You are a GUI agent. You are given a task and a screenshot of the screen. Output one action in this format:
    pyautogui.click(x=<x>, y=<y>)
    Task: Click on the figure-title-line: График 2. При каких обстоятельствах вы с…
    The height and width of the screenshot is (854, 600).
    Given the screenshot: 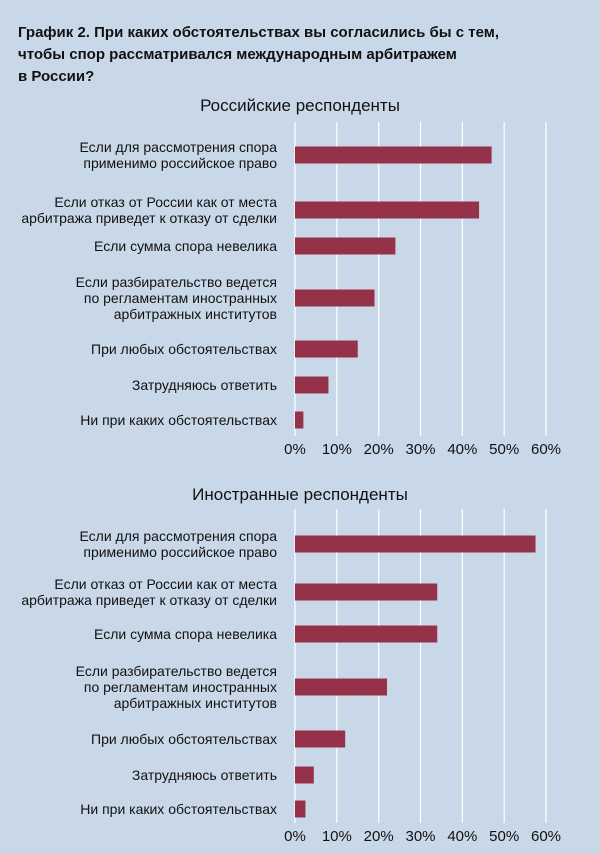 What is the action you would take?
    pyautogui.click(x=258, y=32)
    